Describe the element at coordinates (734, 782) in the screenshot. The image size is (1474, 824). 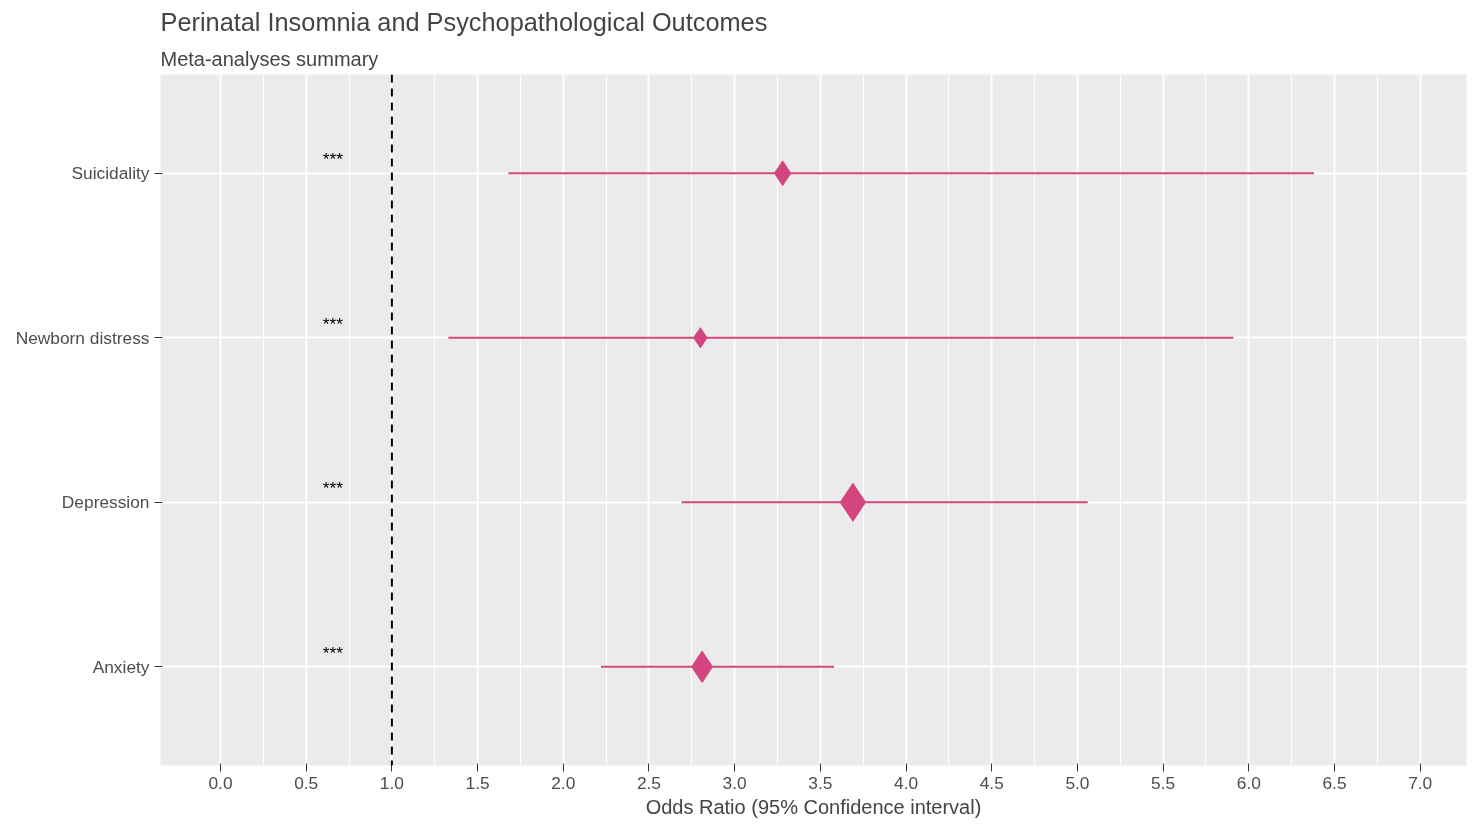
I see `x-tick-label: 3.0` at that location.